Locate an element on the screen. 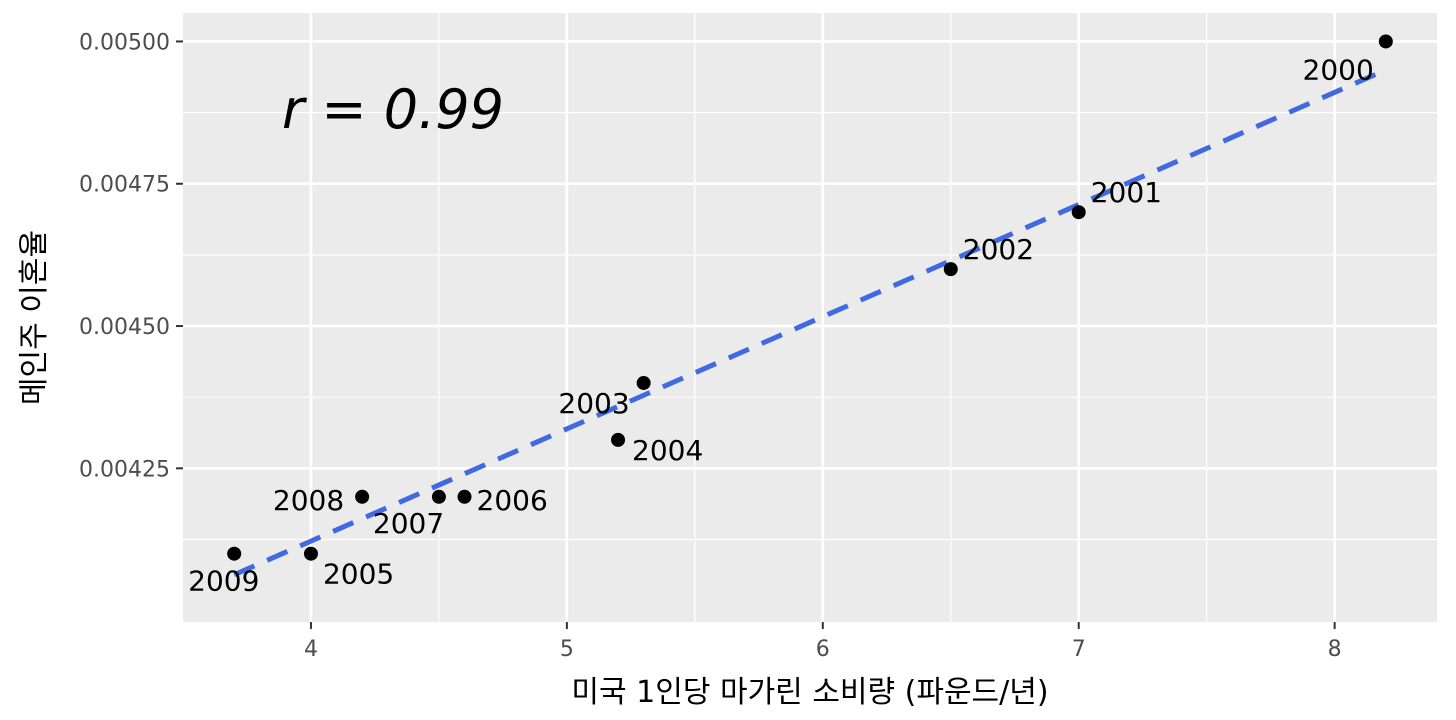 This screenshot has width=1456, height=720. point-label: 2007 is located at coordinates (408, 523).